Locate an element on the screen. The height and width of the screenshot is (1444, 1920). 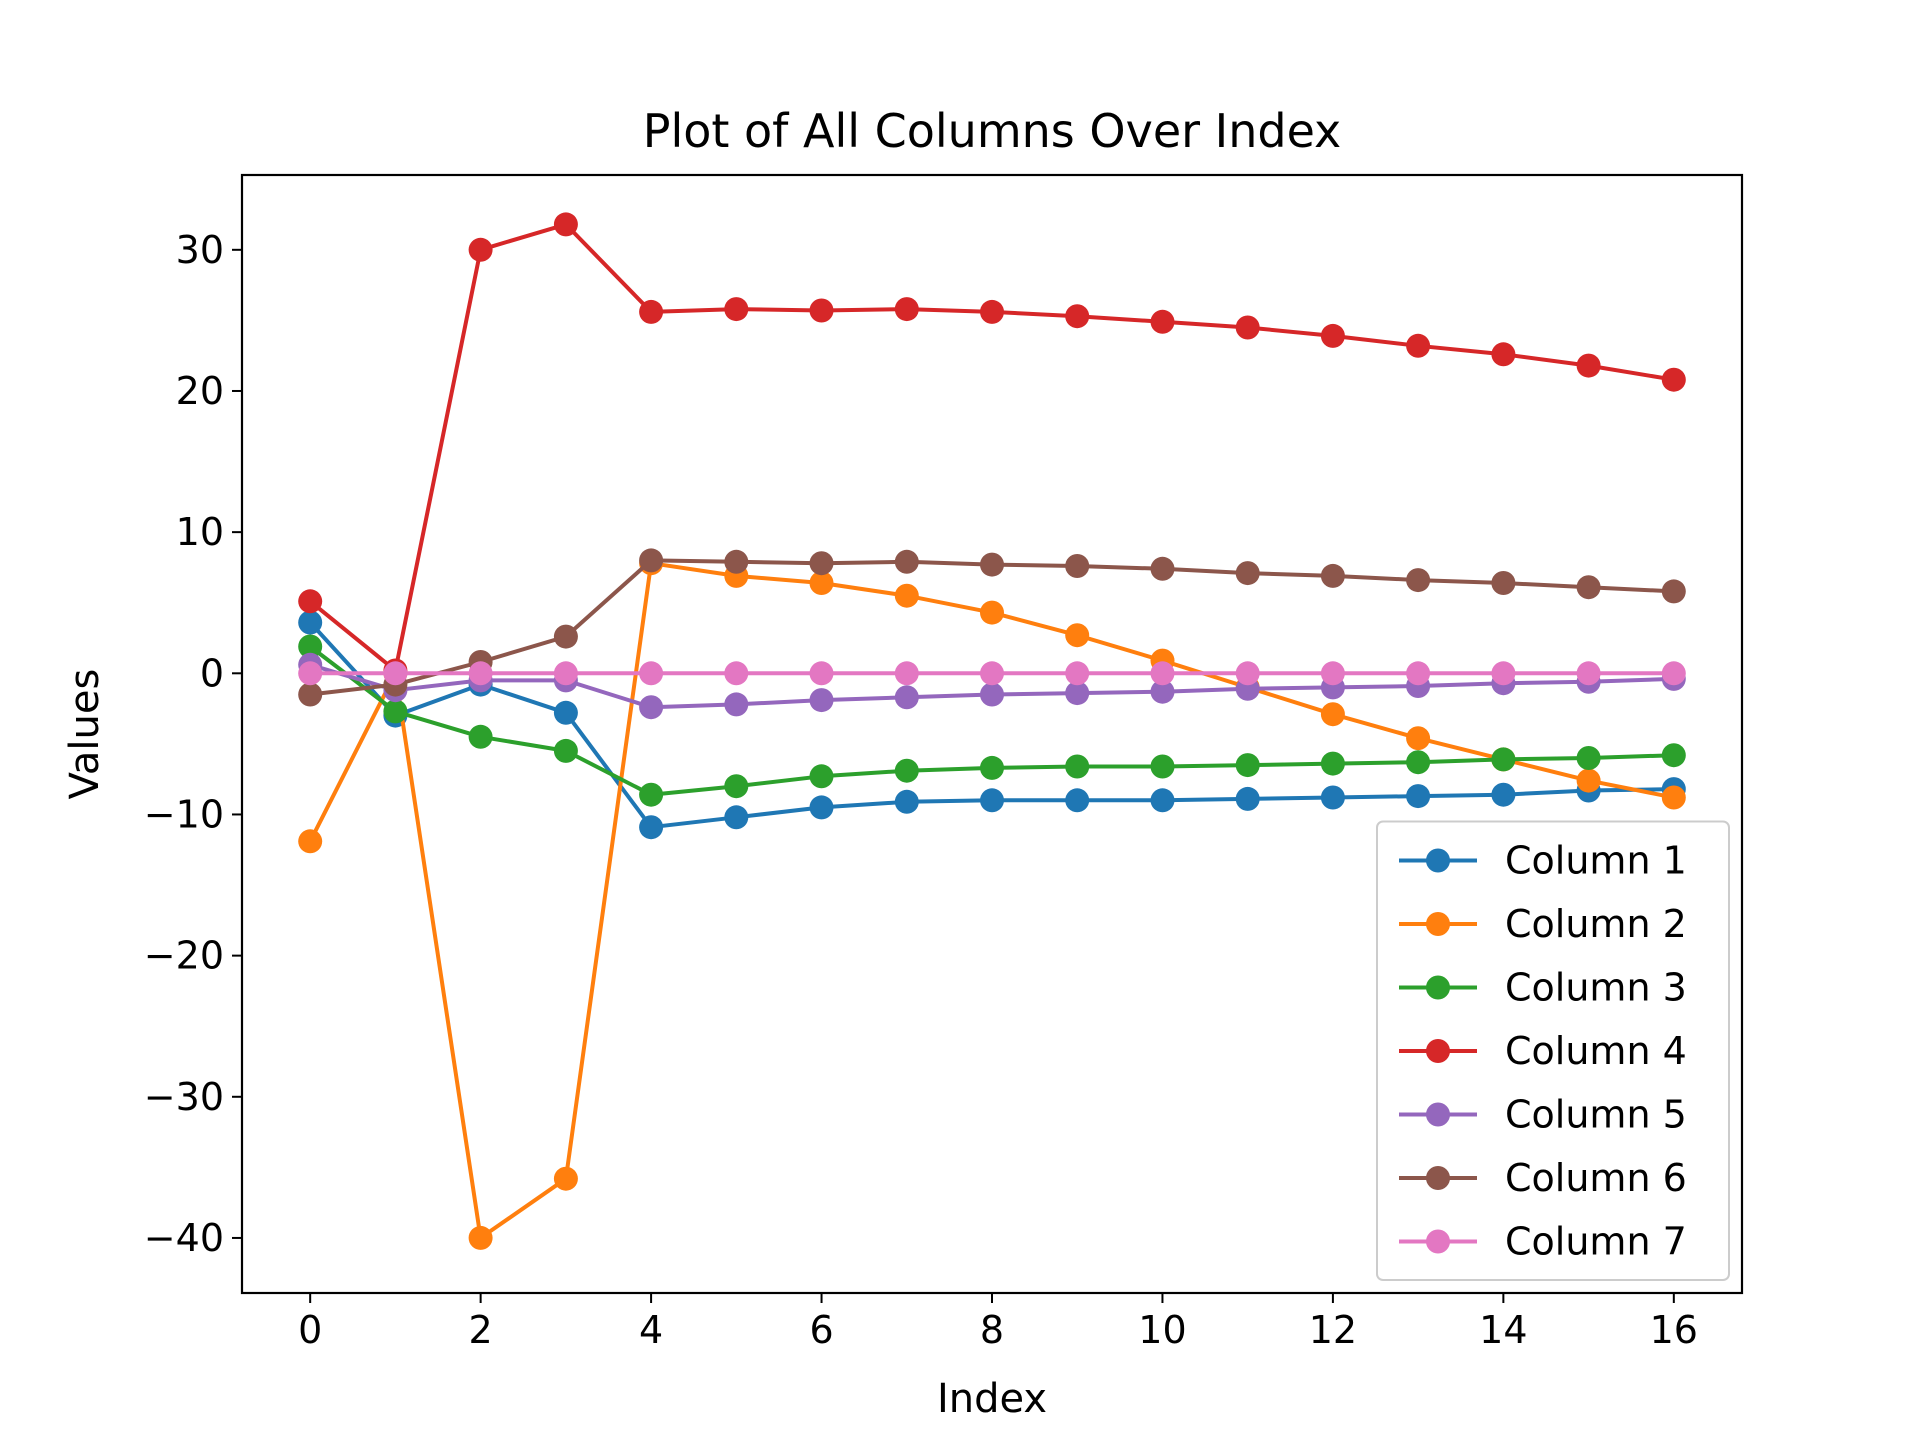
y-tick-label: 0 is located at coordinates (212, 673).